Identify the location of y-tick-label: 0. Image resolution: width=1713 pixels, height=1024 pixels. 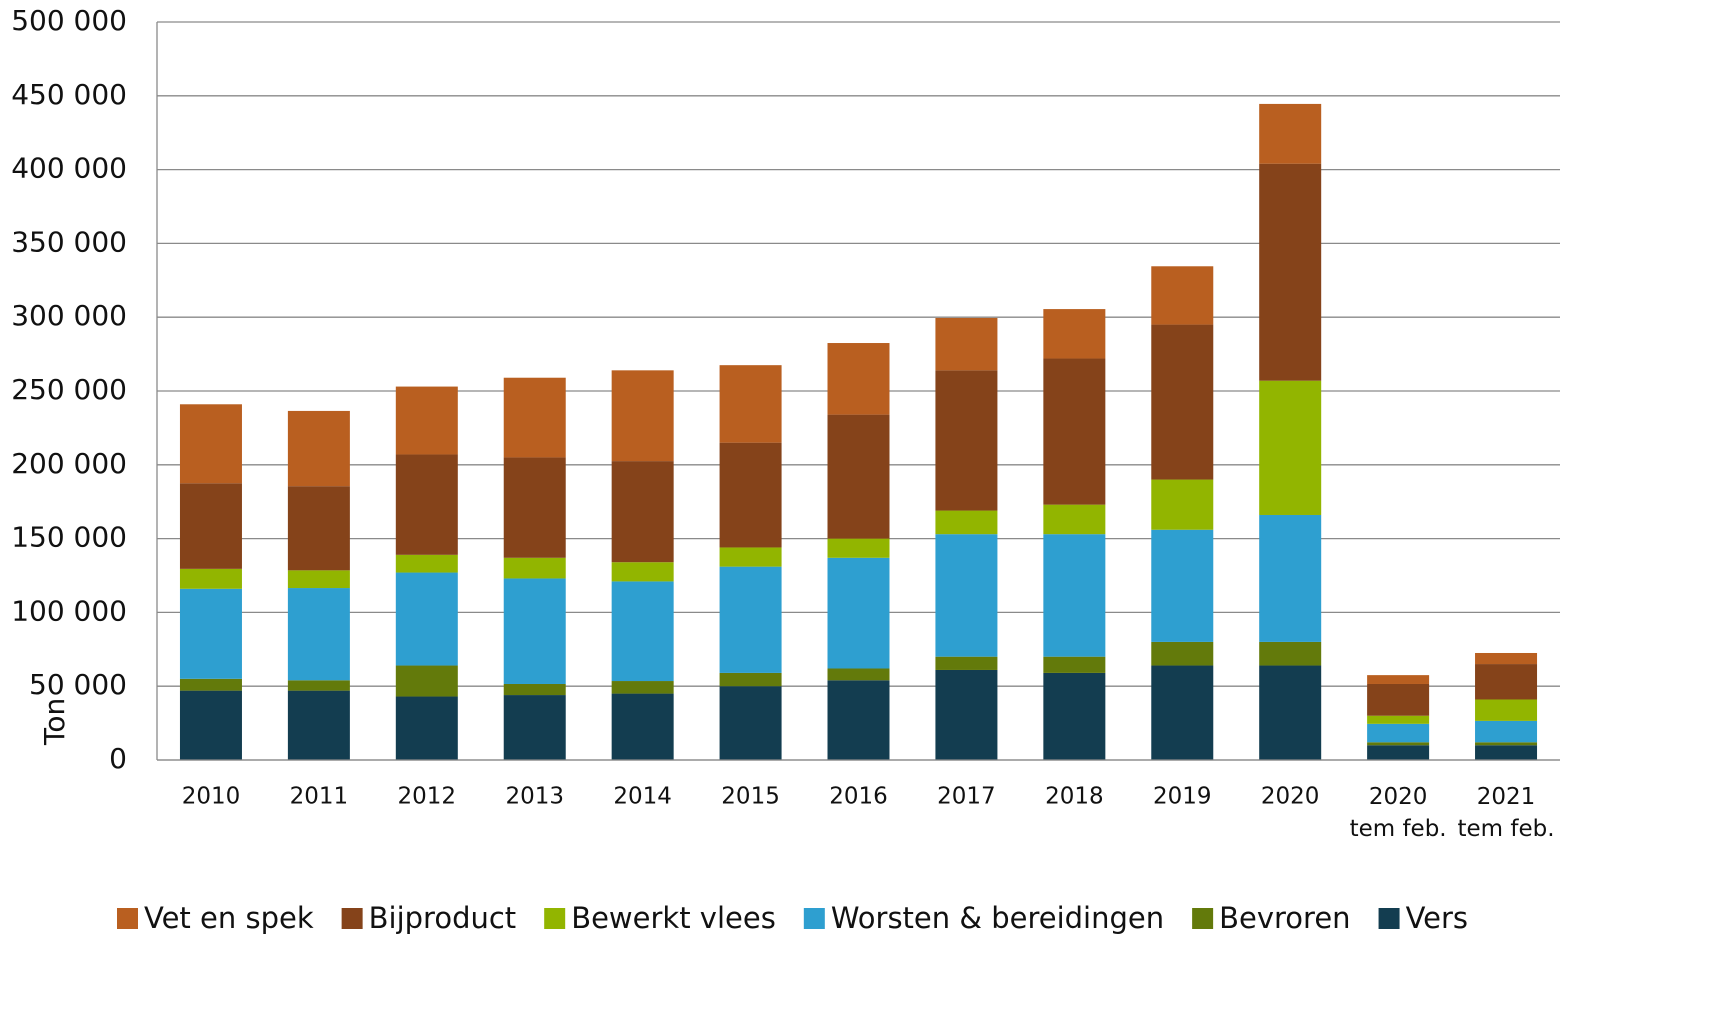
(118, 758).